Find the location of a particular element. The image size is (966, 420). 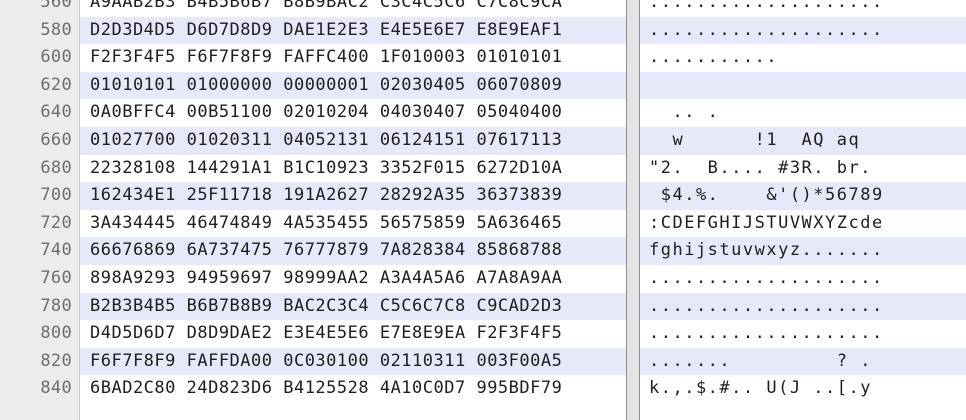

row-ascii-text: ....... ? . is located at coordinates (760, 360).